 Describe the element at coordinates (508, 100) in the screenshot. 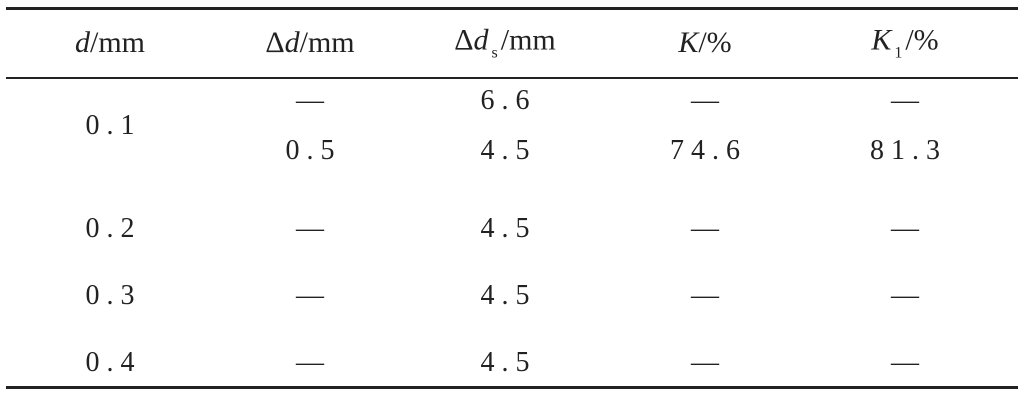

I see `table-cell: 6.6` at that location.